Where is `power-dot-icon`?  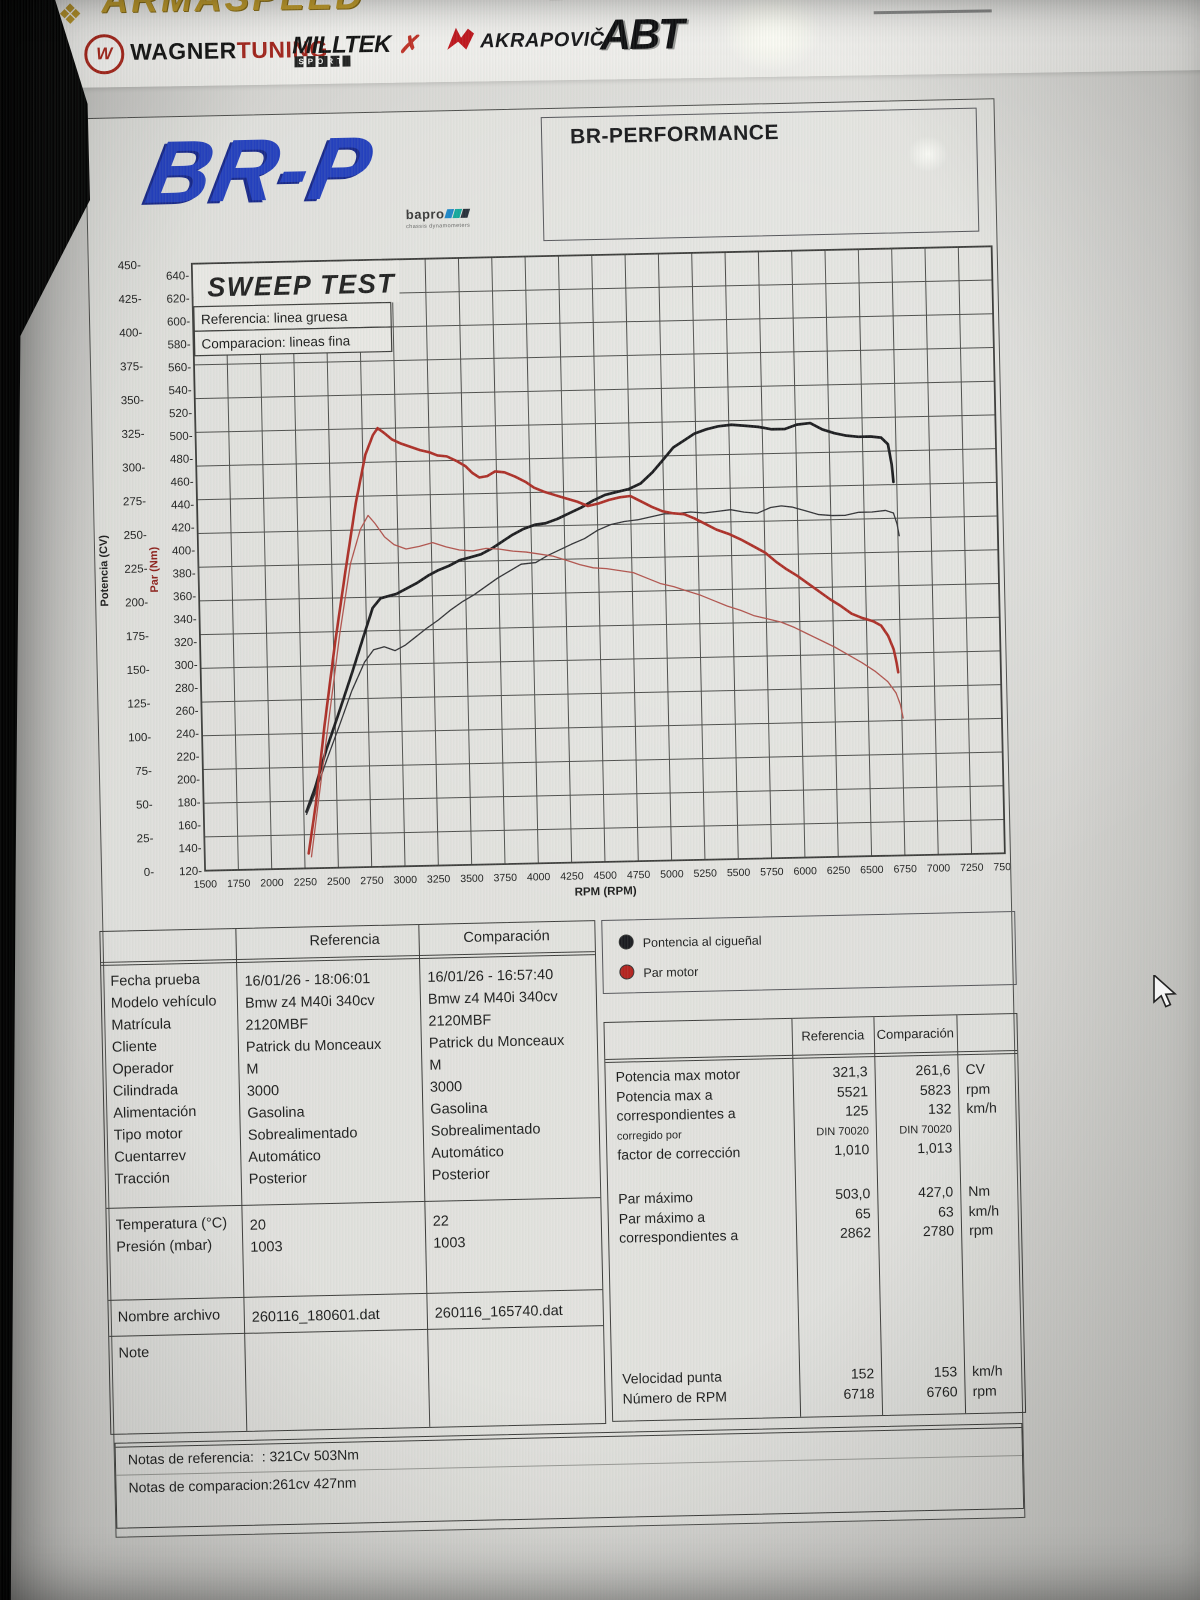 power-dot-icon is located at coordinates (626, 942).